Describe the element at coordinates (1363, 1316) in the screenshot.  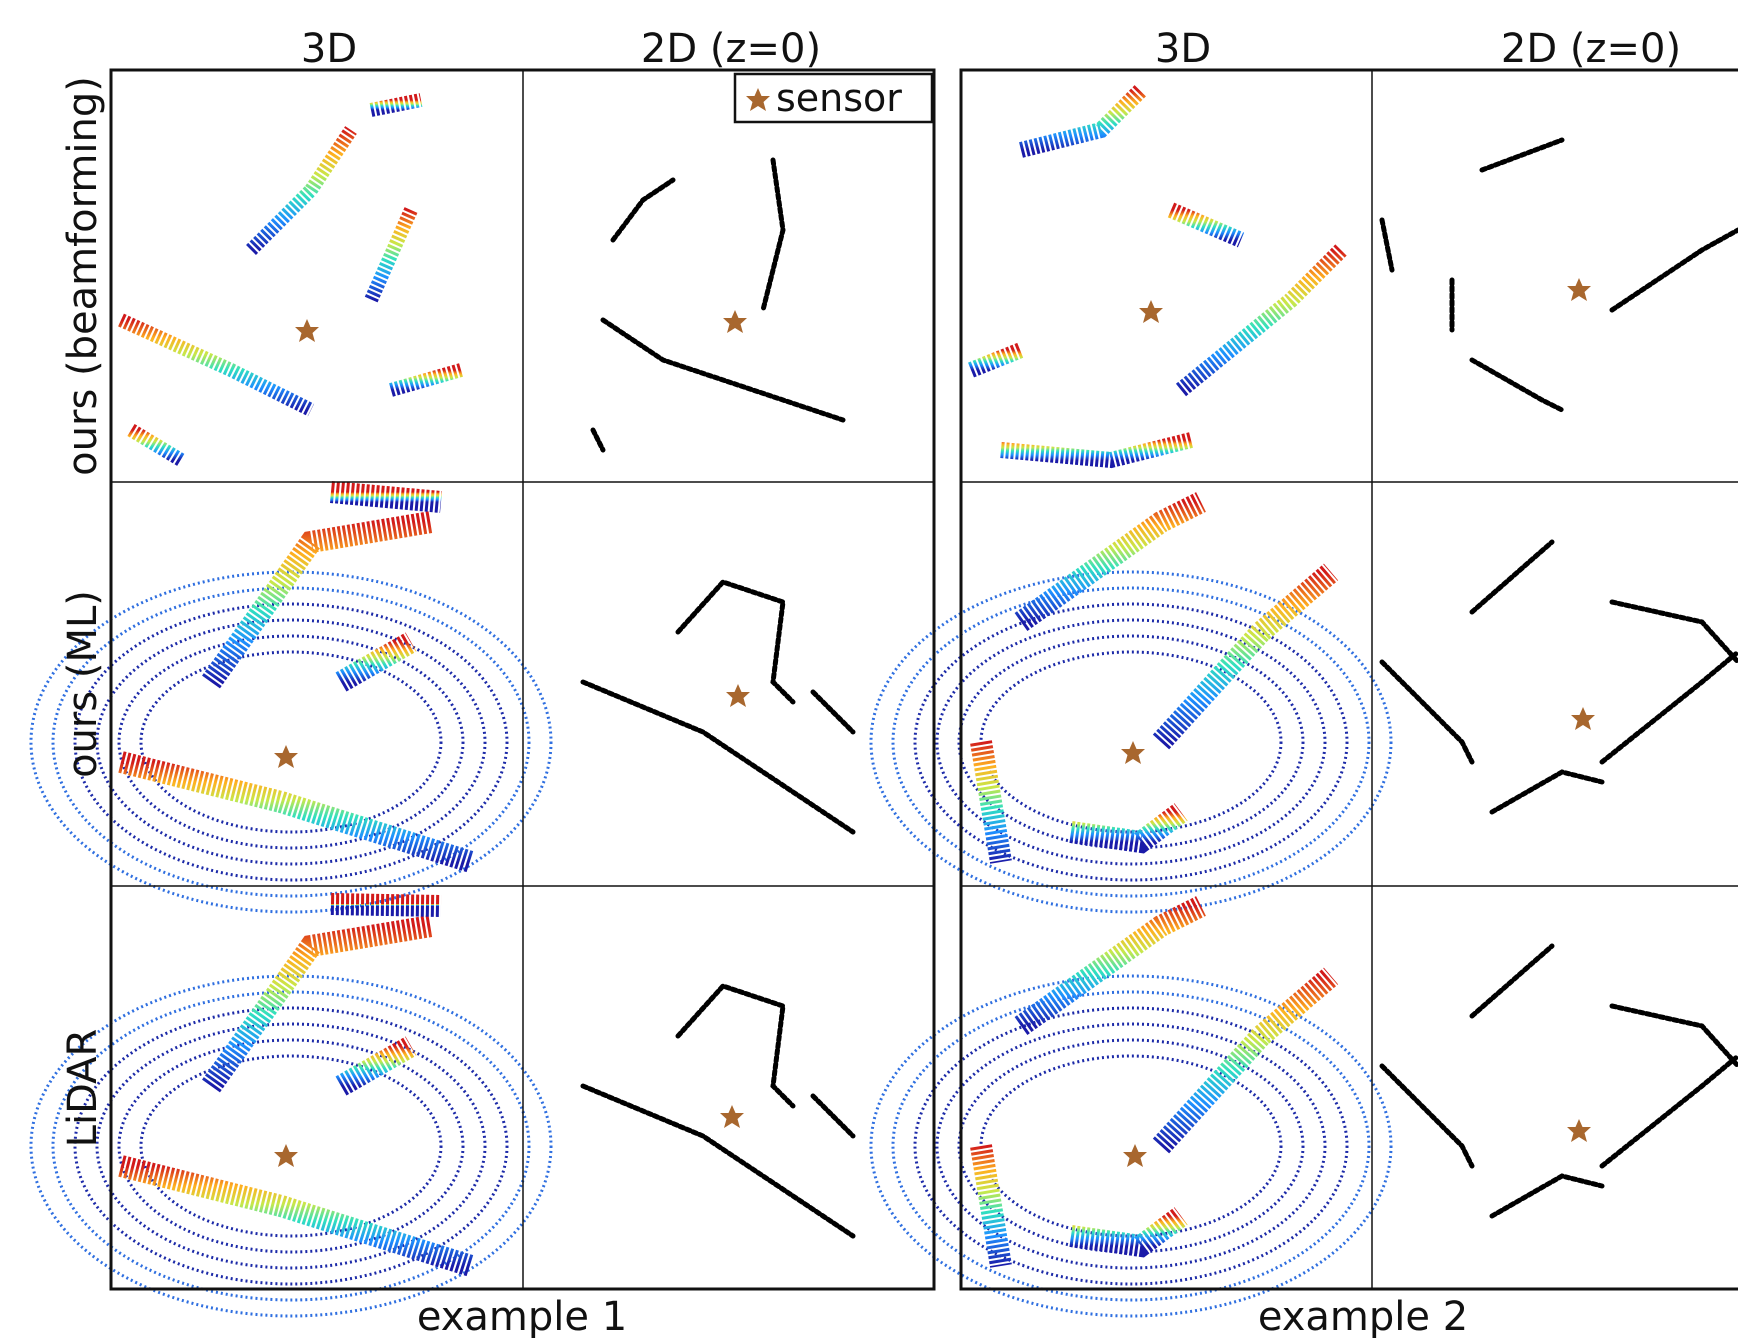
I see `example-label: example 2` at that location.